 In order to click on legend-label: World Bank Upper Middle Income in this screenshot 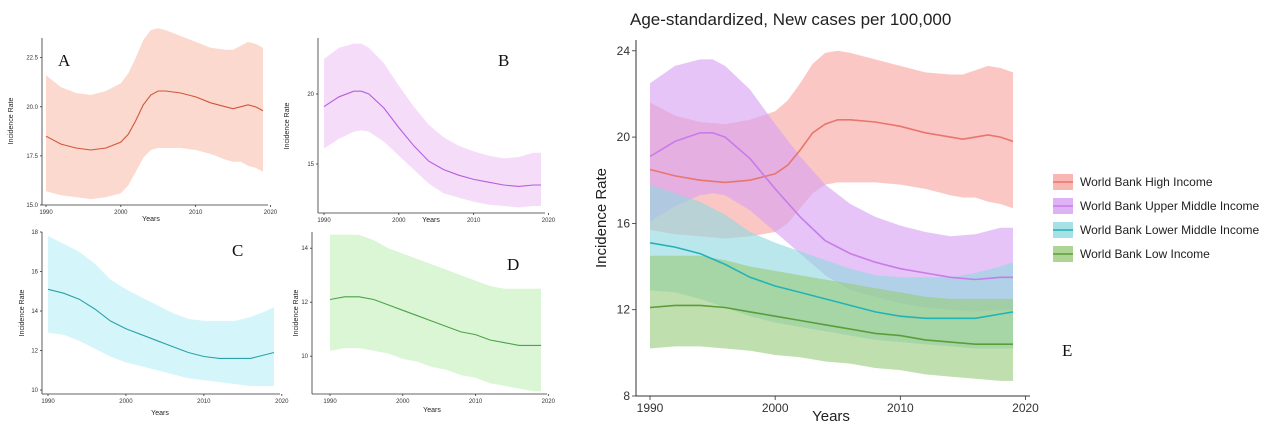, I will do `click(1170, 206)`.